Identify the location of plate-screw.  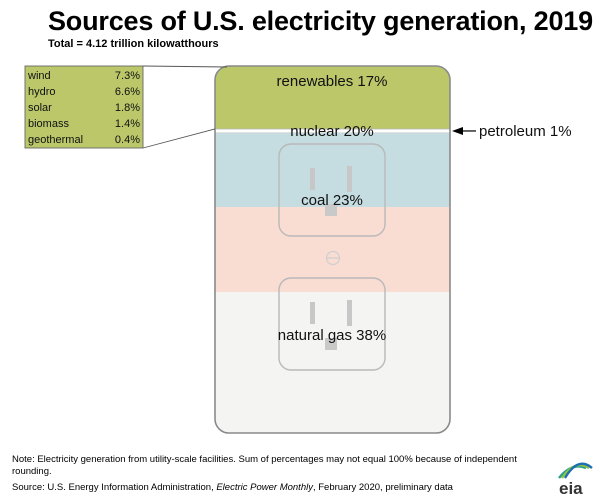
(333, 258).